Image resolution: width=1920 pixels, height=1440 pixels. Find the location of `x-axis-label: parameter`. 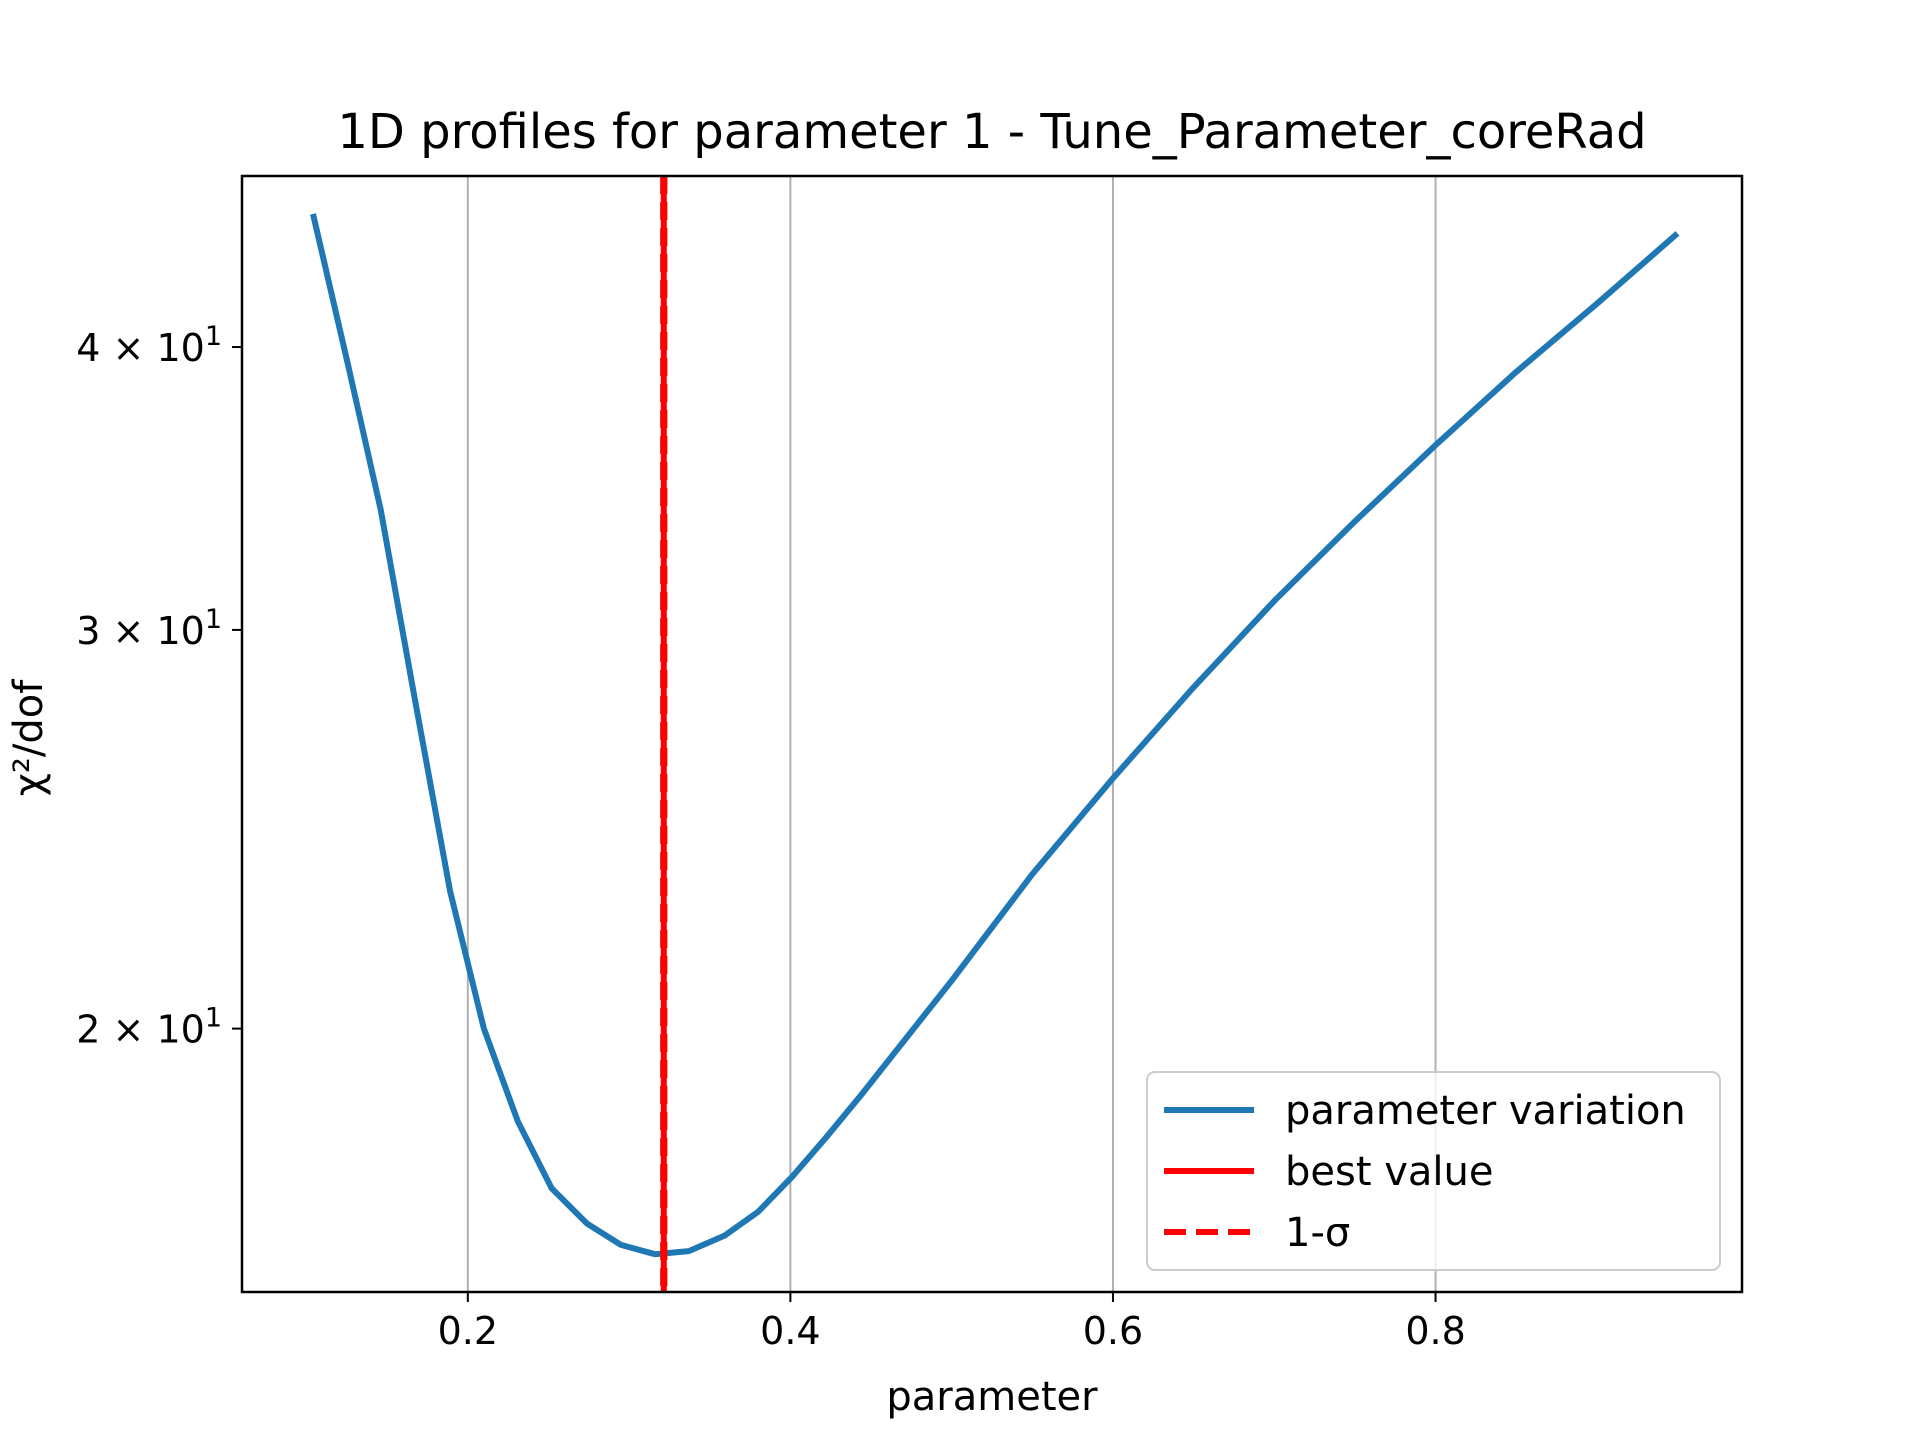

x-axis-label: parameter is located at coordinates (992, 1397).